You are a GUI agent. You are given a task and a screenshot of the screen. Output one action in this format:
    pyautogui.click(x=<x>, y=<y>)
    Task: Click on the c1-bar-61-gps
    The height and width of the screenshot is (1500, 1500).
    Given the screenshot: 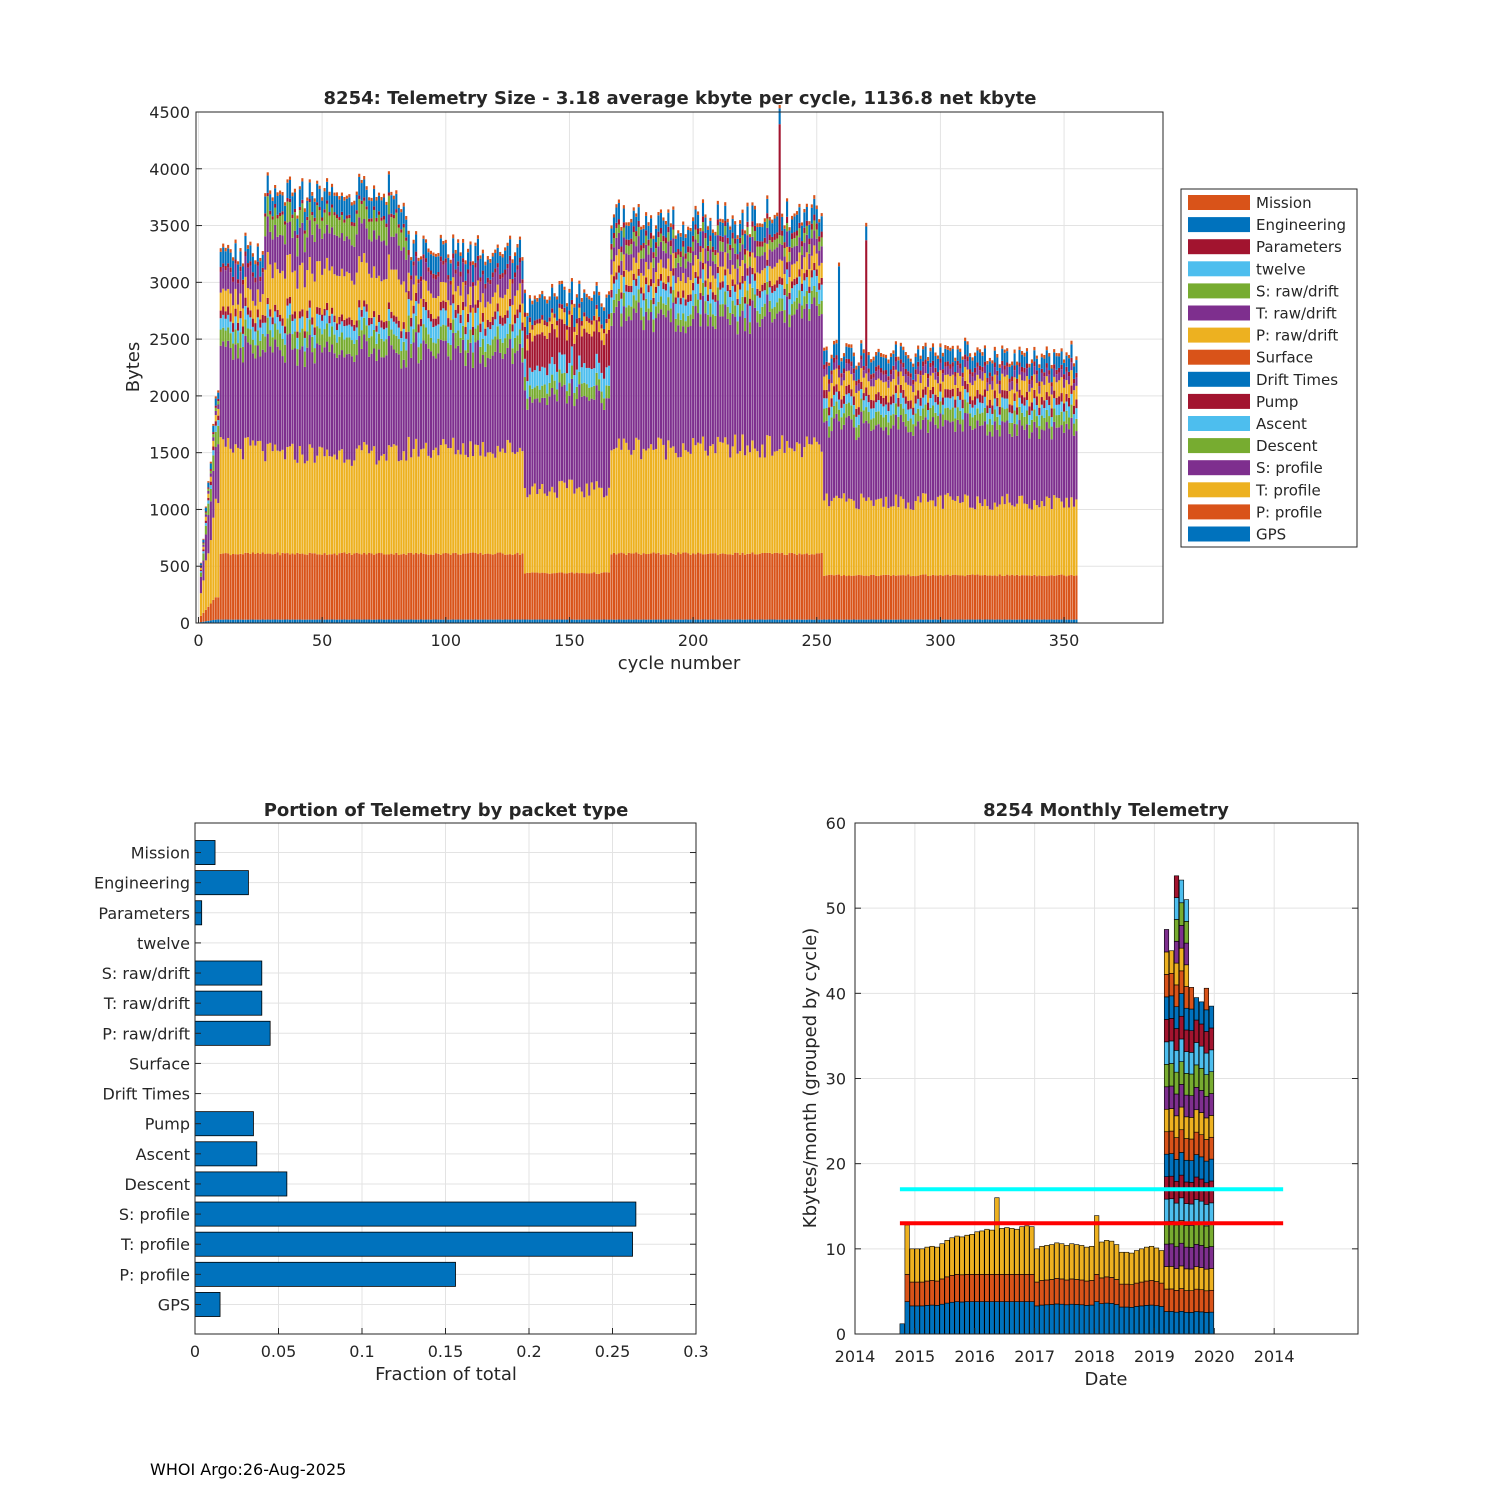 What is the action you would take?
    pyautogui.click(x=349, y=621)
    